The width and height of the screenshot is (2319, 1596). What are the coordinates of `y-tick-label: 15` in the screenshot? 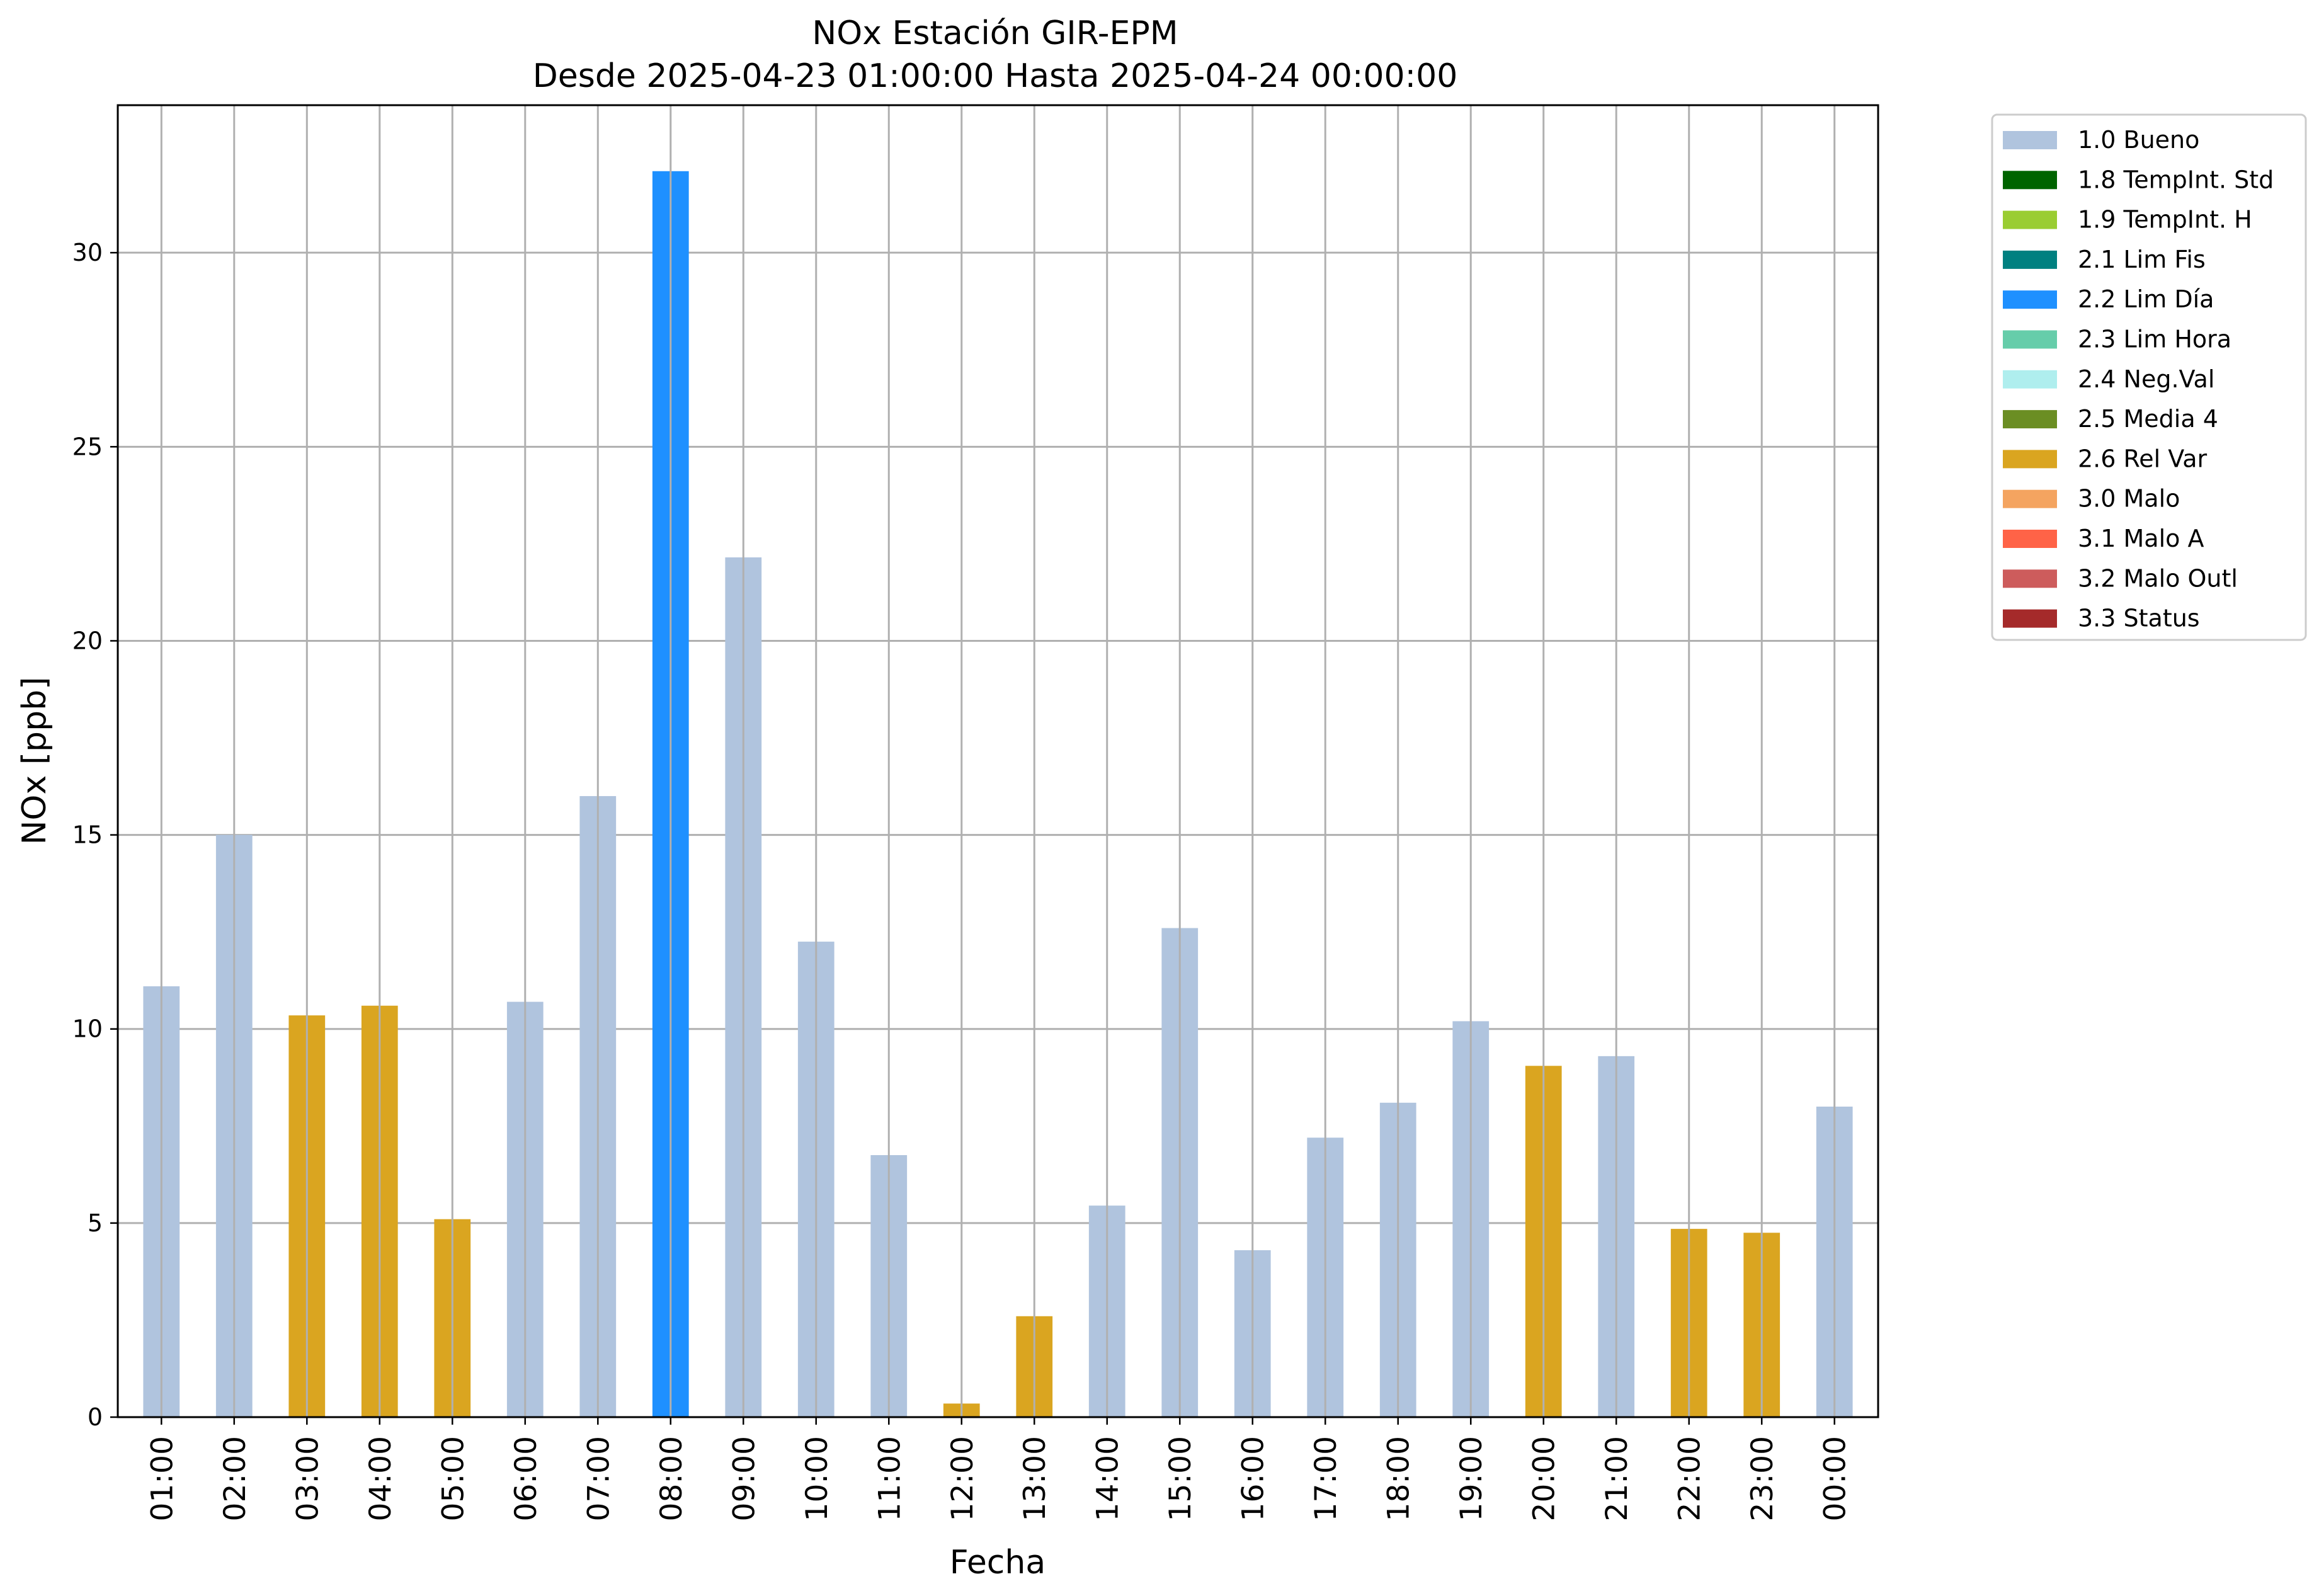 It's located at (87, 835).